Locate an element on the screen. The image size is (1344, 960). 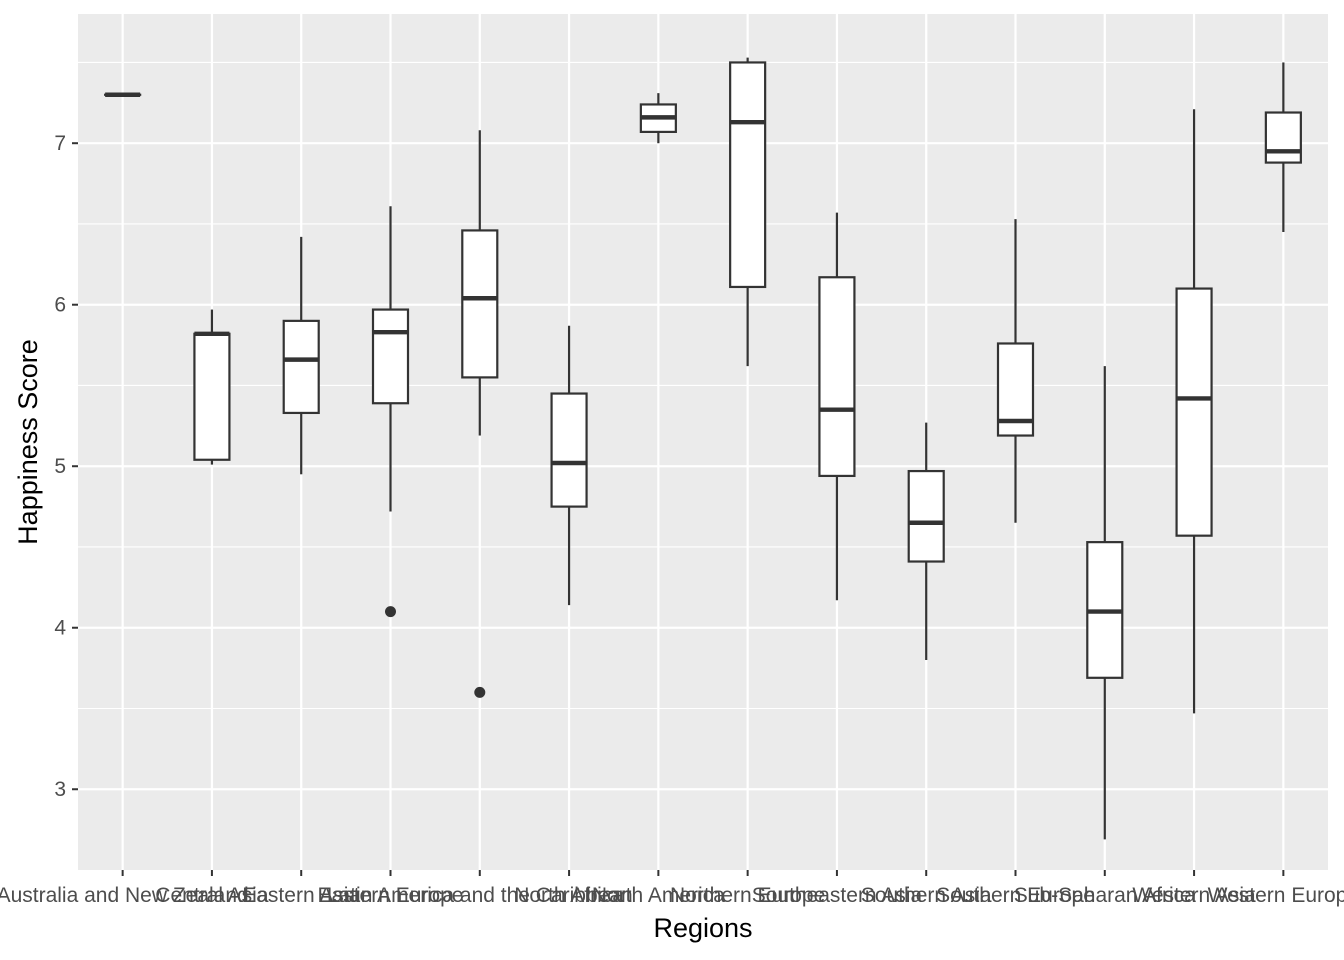
y-tick-label: 3 is located at coordinates (60, 789).